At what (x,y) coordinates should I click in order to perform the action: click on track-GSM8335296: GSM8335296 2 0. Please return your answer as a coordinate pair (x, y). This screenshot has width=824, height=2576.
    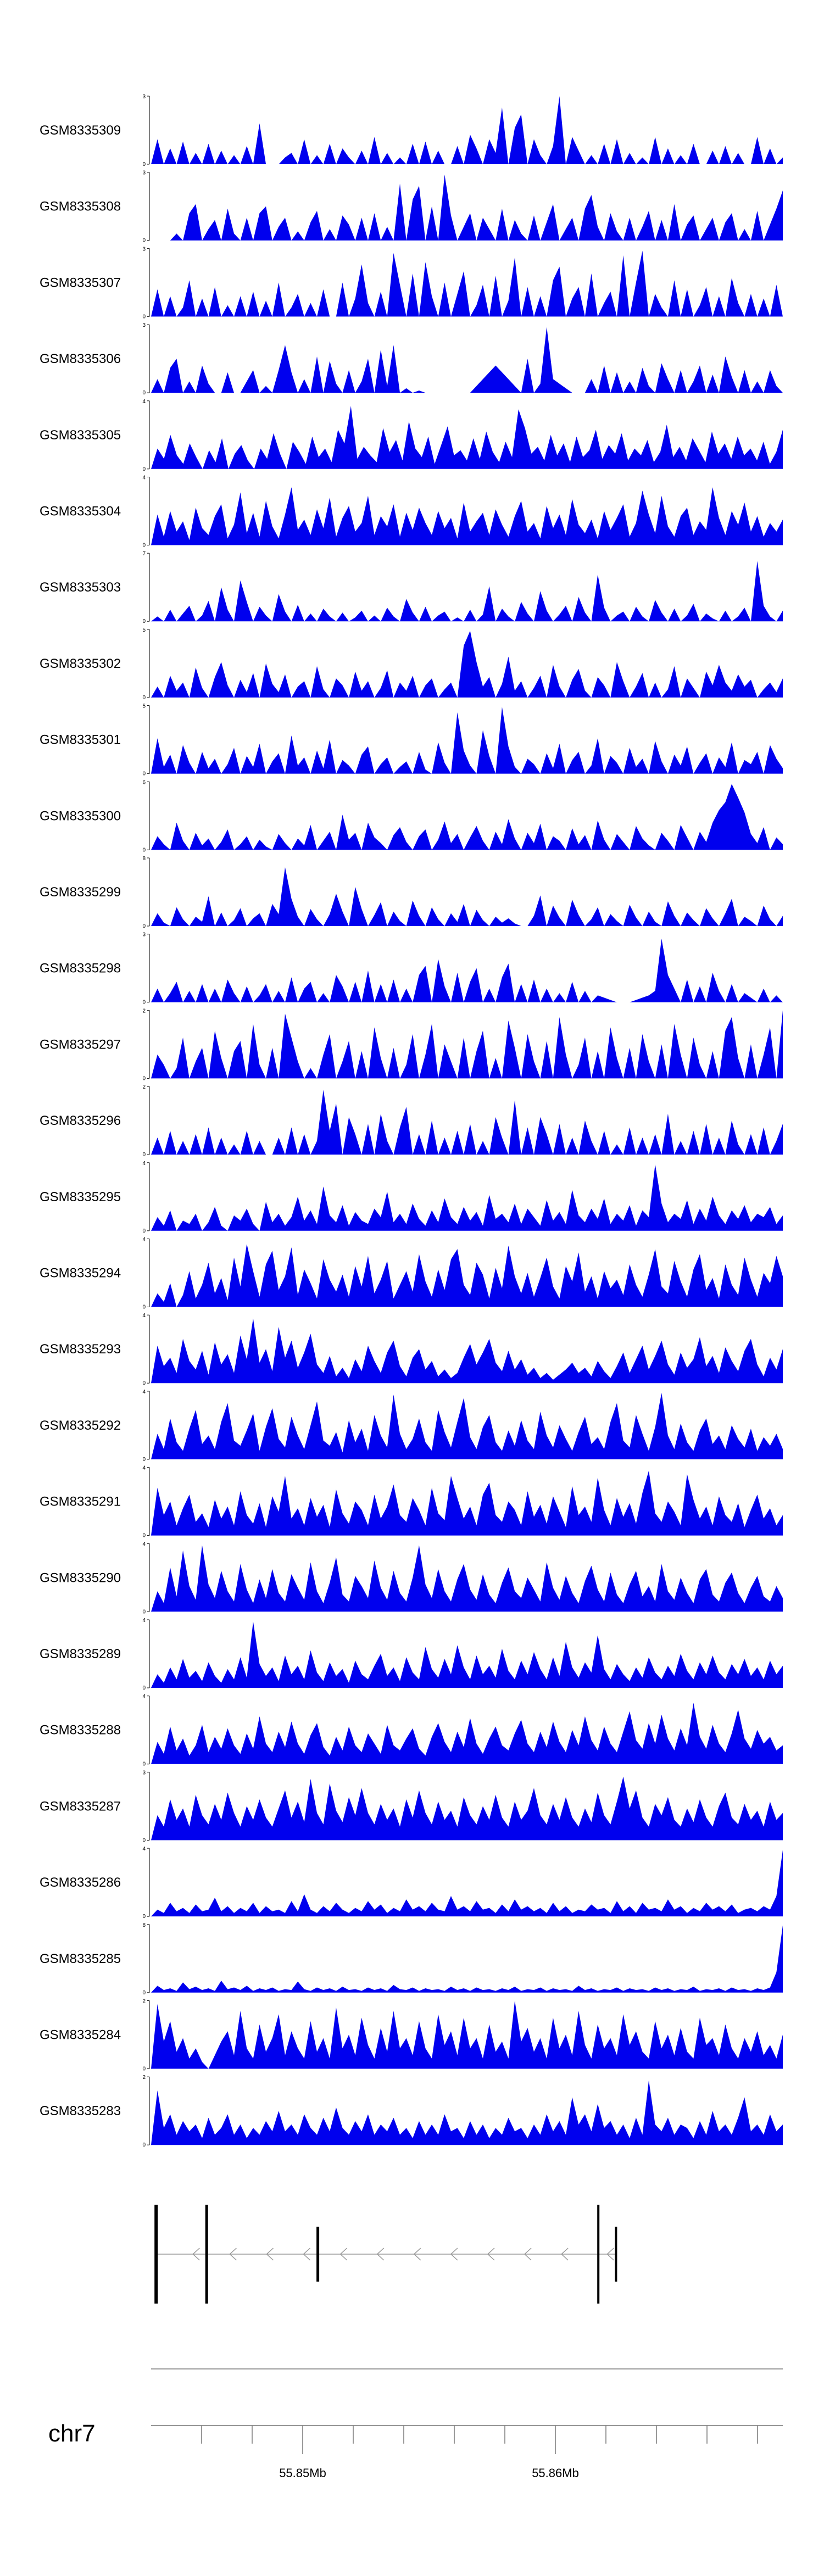
    Looking at the image, I should click on (411, 1121).